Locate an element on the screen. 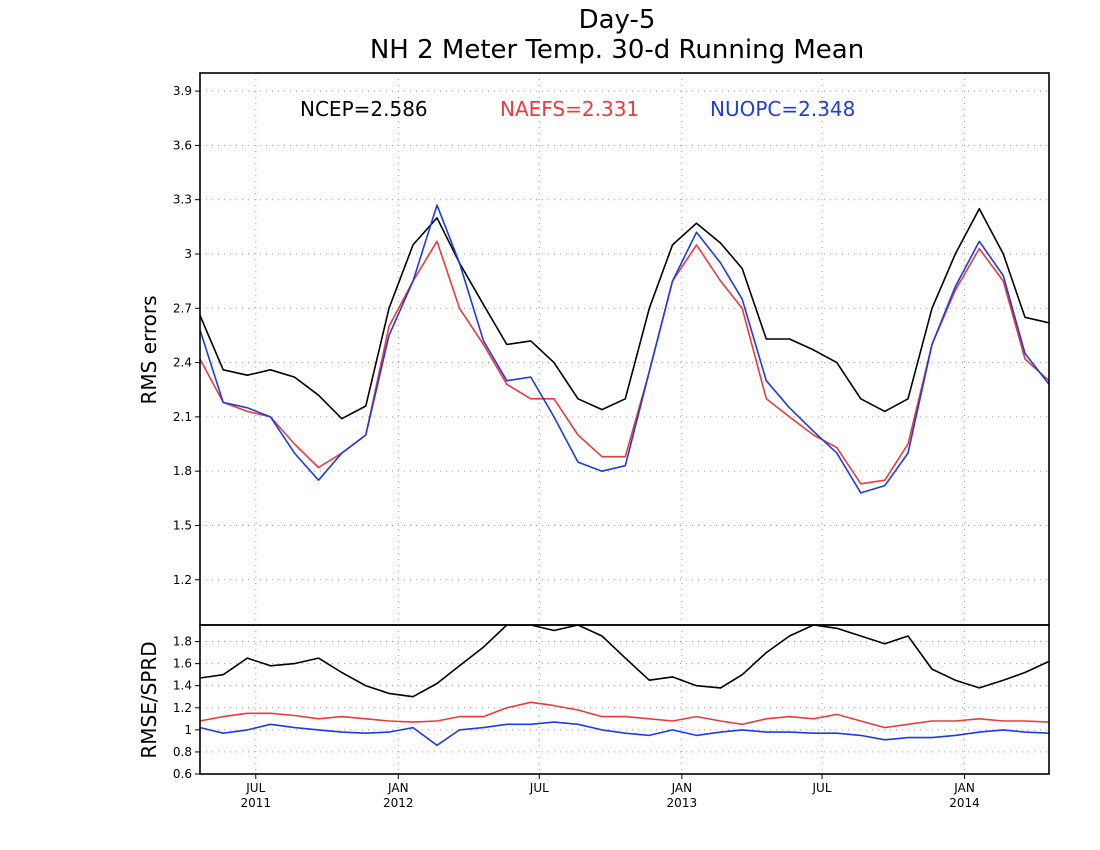  bottom-panel-frame is located at coordinates (624, 699).